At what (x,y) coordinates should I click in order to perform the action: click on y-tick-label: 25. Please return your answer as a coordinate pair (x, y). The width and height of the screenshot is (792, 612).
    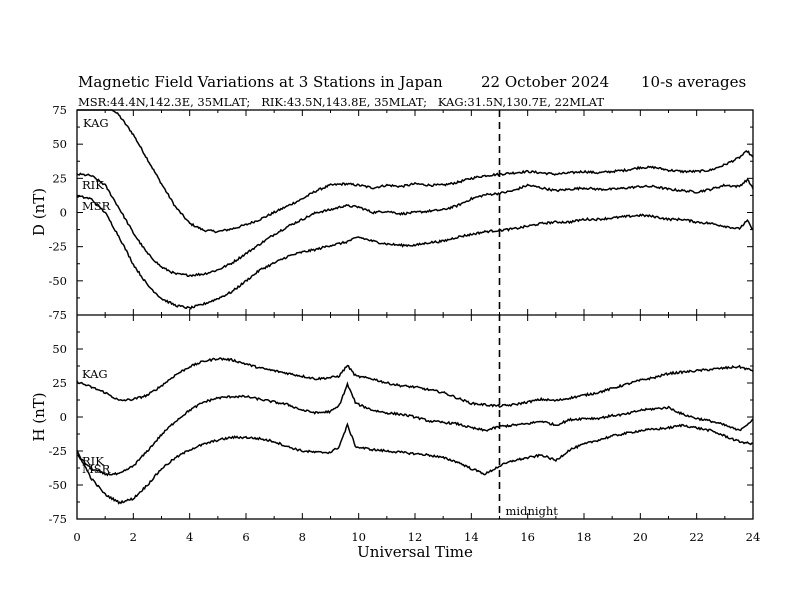
    Looking at the image, I should click on (59, 383).